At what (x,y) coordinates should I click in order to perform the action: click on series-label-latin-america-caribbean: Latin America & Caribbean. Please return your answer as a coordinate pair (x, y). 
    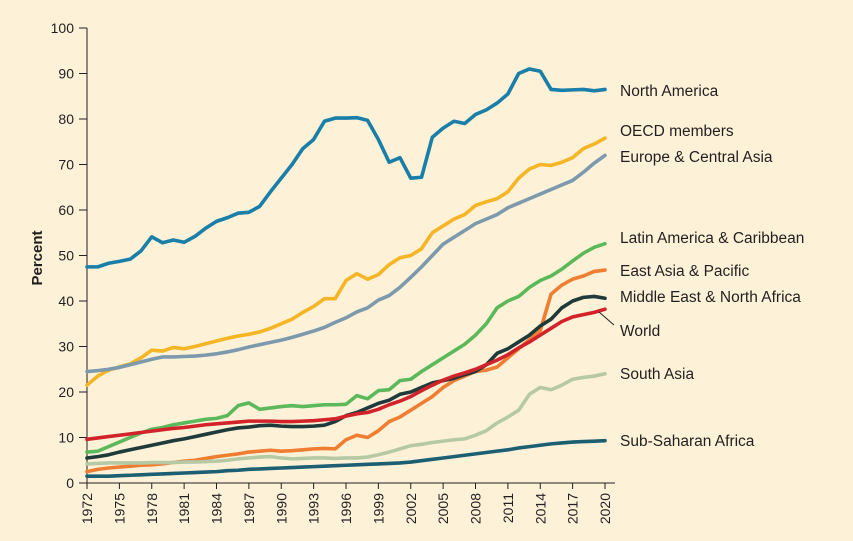
    Looking at the image, I should click on (712, 238).